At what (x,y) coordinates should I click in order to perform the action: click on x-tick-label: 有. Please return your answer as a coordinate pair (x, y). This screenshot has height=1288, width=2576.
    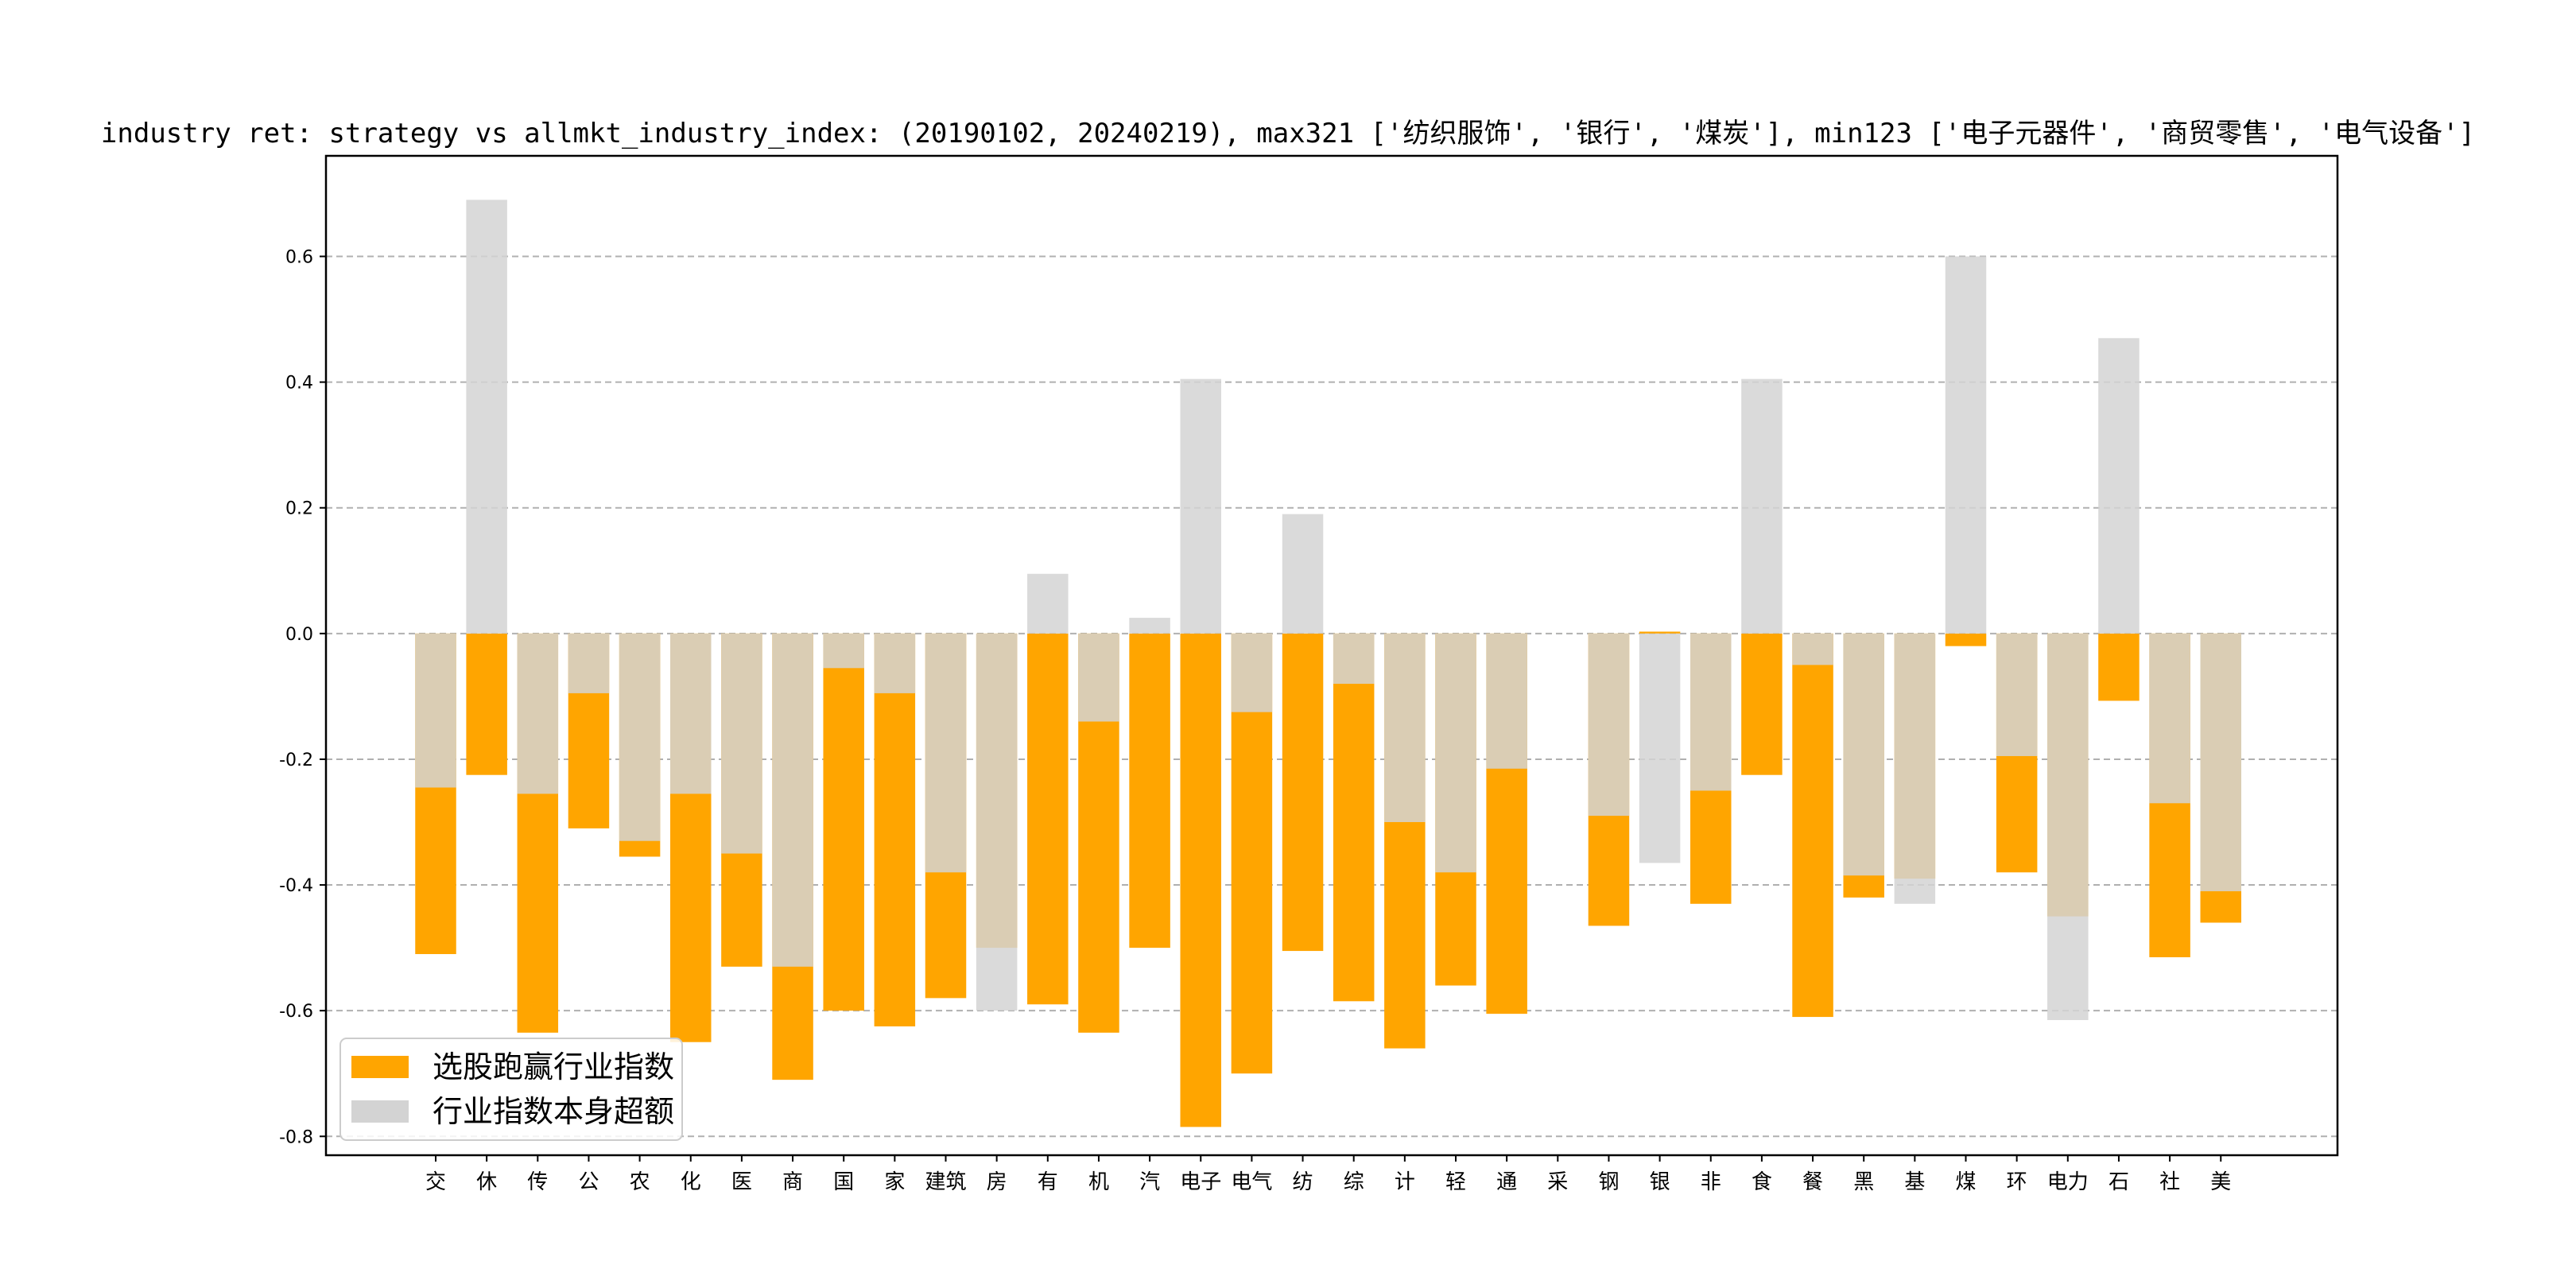
    Looking at the image, I should click on (1048, 1182).